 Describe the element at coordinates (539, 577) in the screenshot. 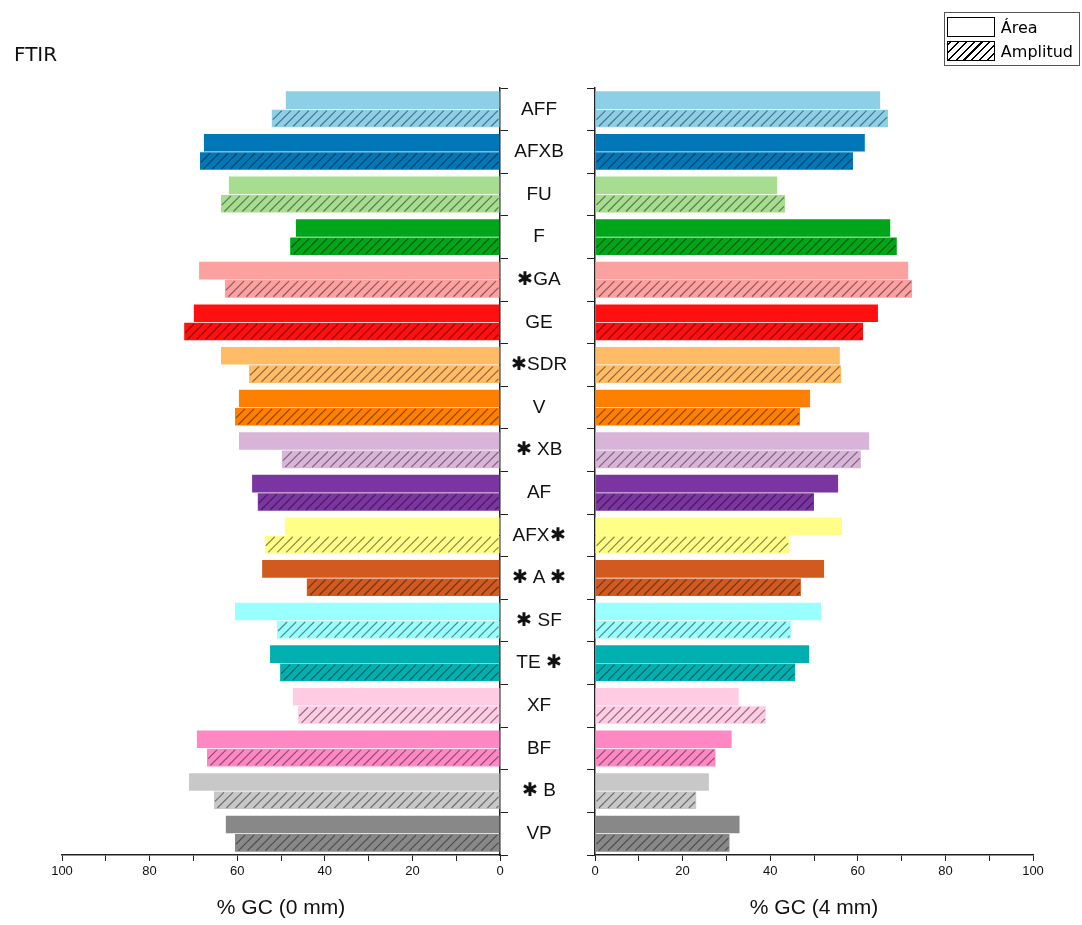

I see `y-tick-label: ✱ A ✱` at that location.